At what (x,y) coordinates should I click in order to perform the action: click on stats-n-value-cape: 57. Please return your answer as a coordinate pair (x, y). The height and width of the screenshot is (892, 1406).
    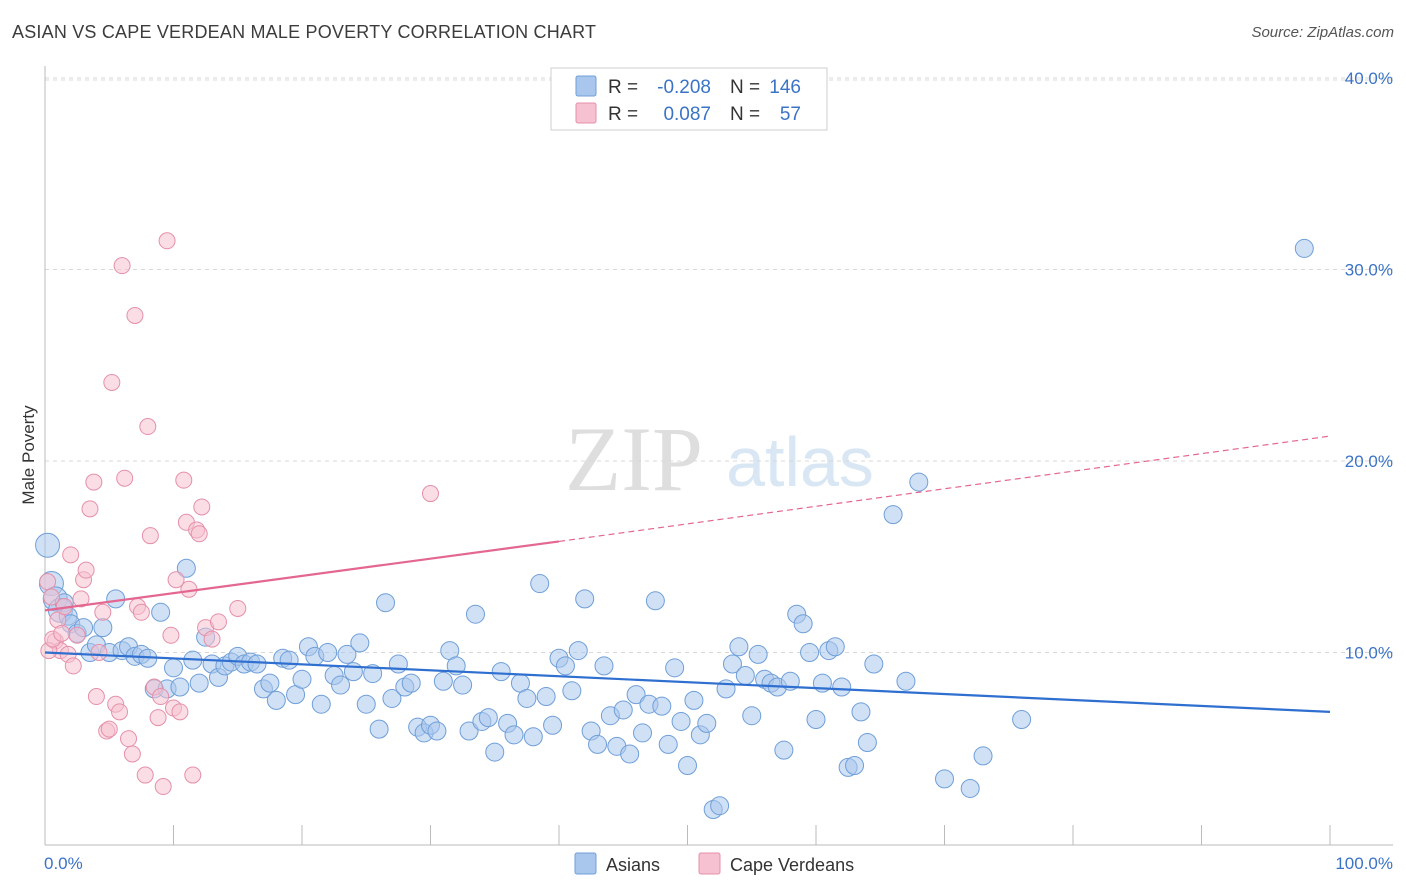
    Looking at the image, I should click on (790, 114).